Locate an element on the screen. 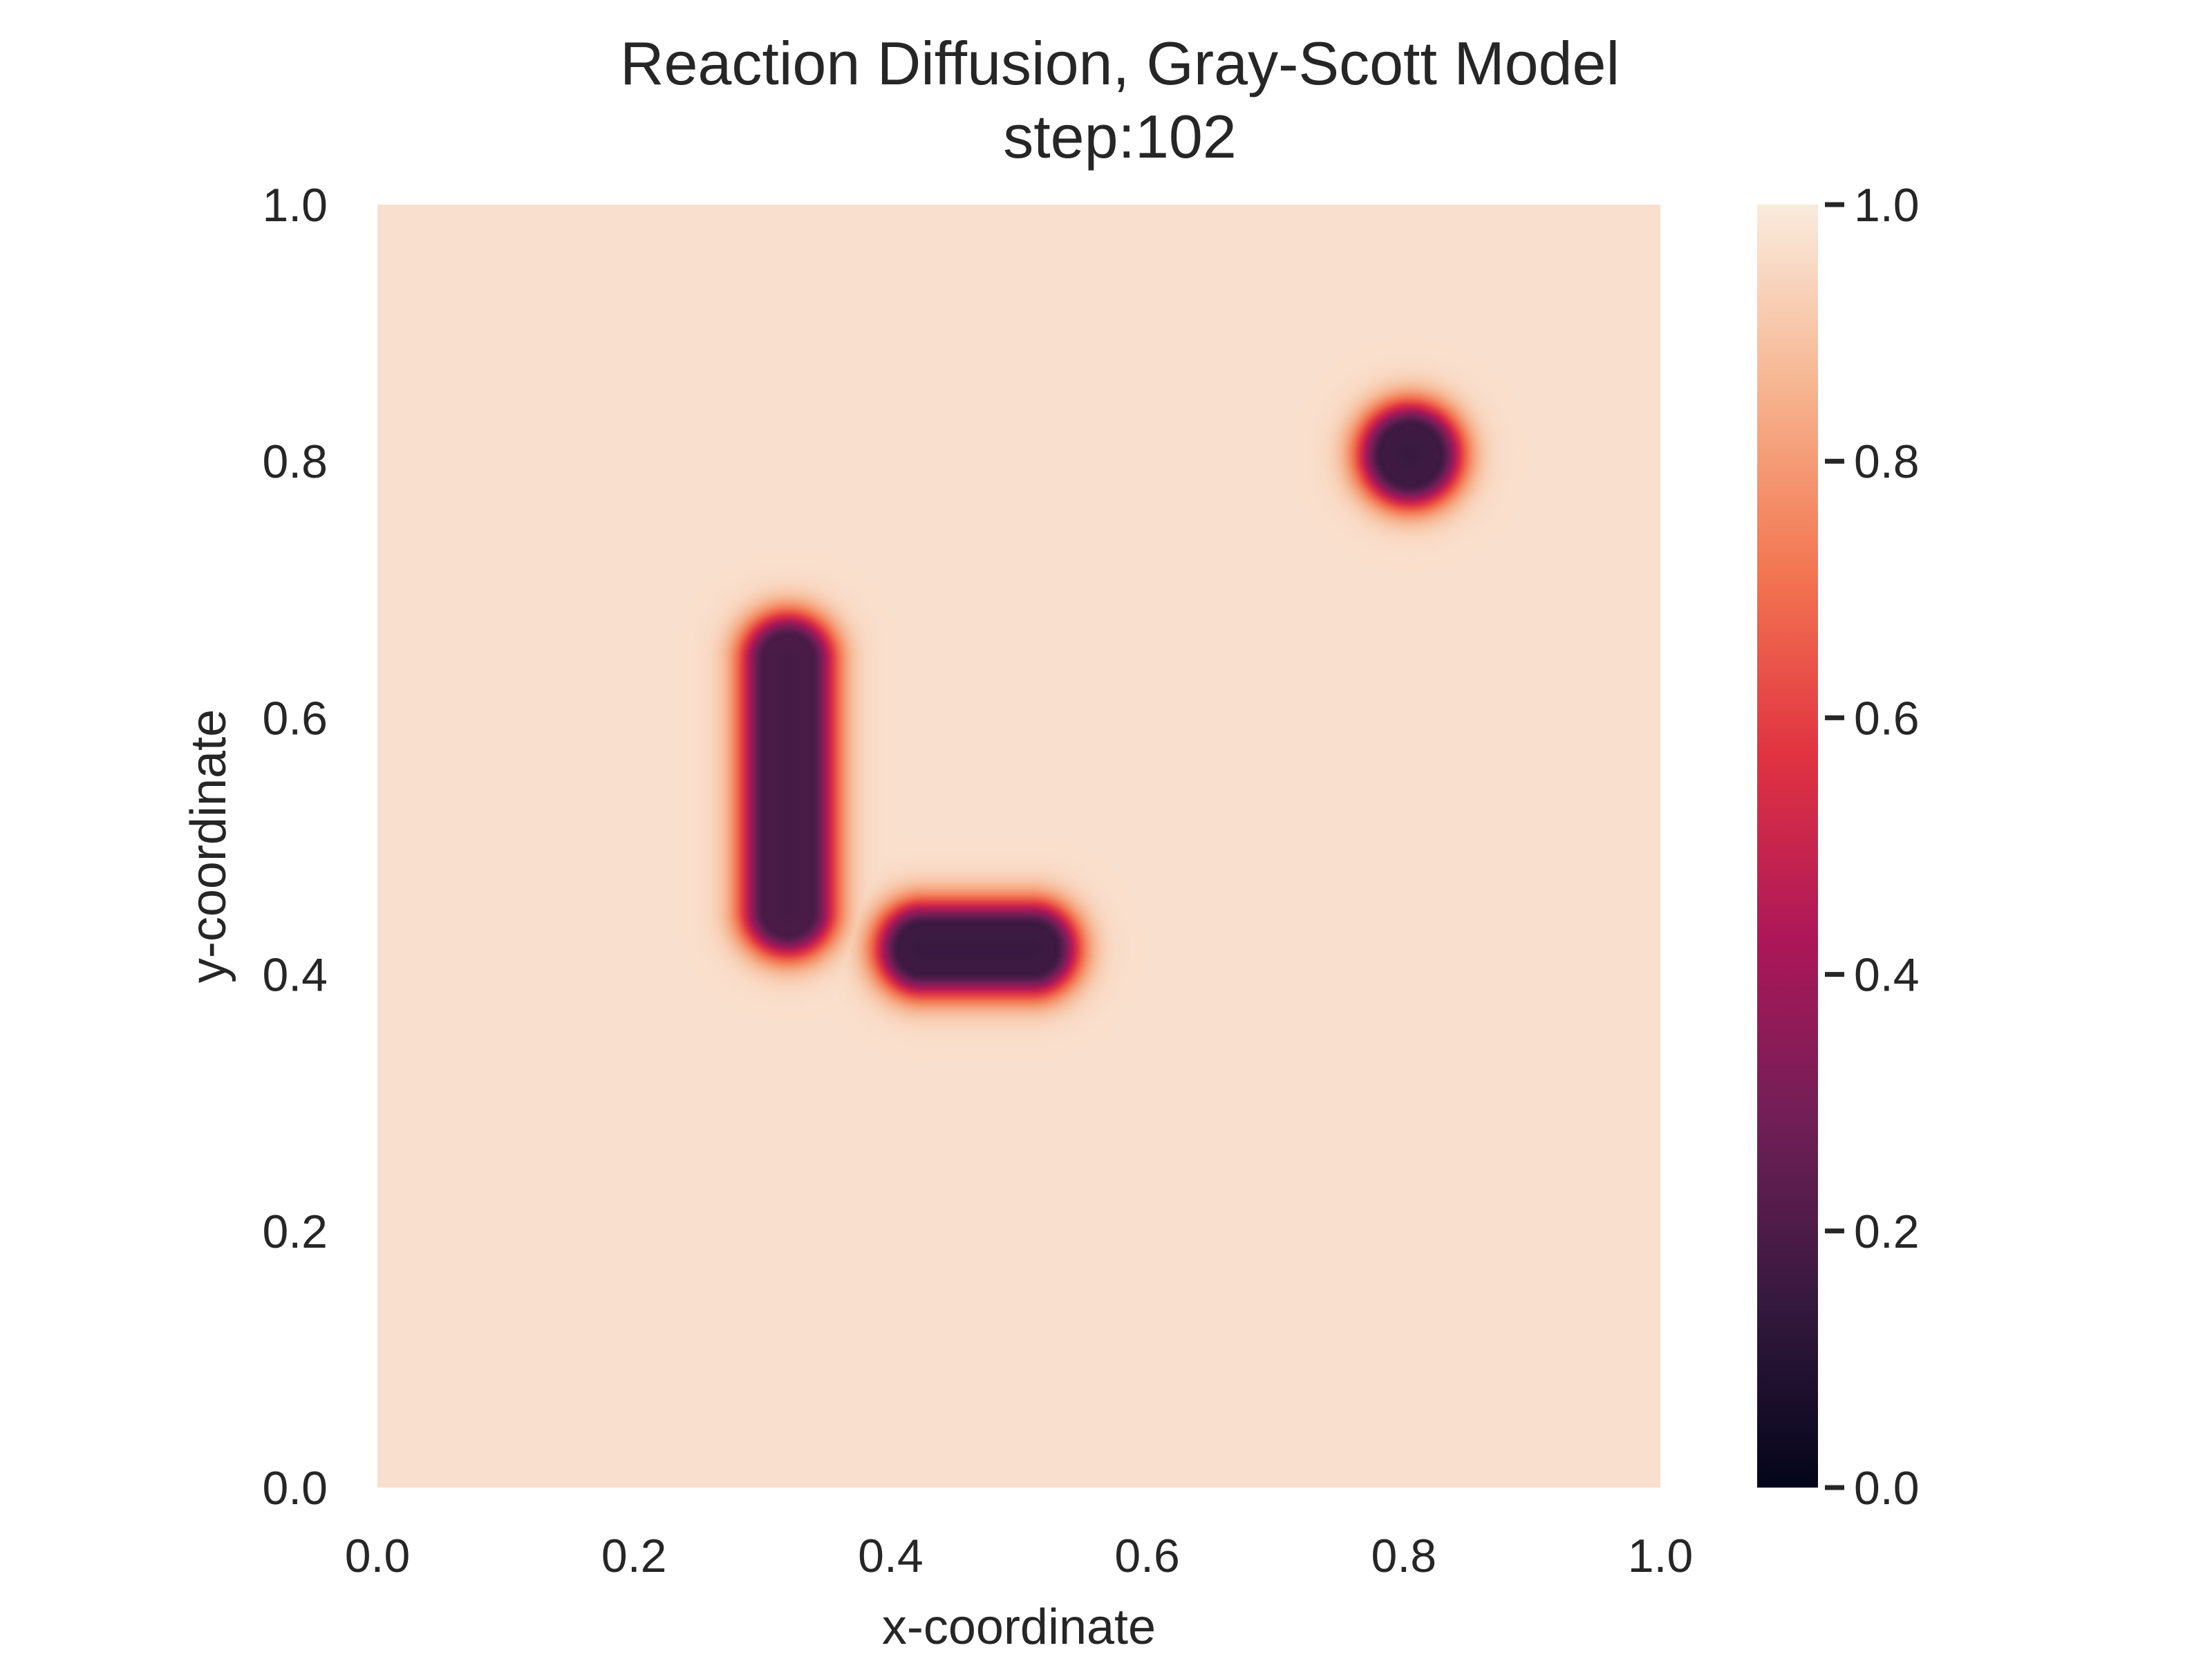 The image size is (2212, 1659). colorbar-tick-label: 0.4 is located at coordinates (1887, 976).